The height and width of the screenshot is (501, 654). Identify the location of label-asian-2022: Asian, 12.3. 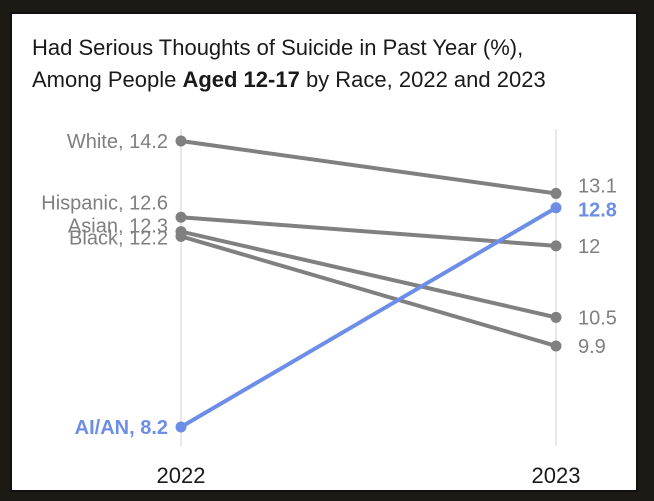
(118, 227).